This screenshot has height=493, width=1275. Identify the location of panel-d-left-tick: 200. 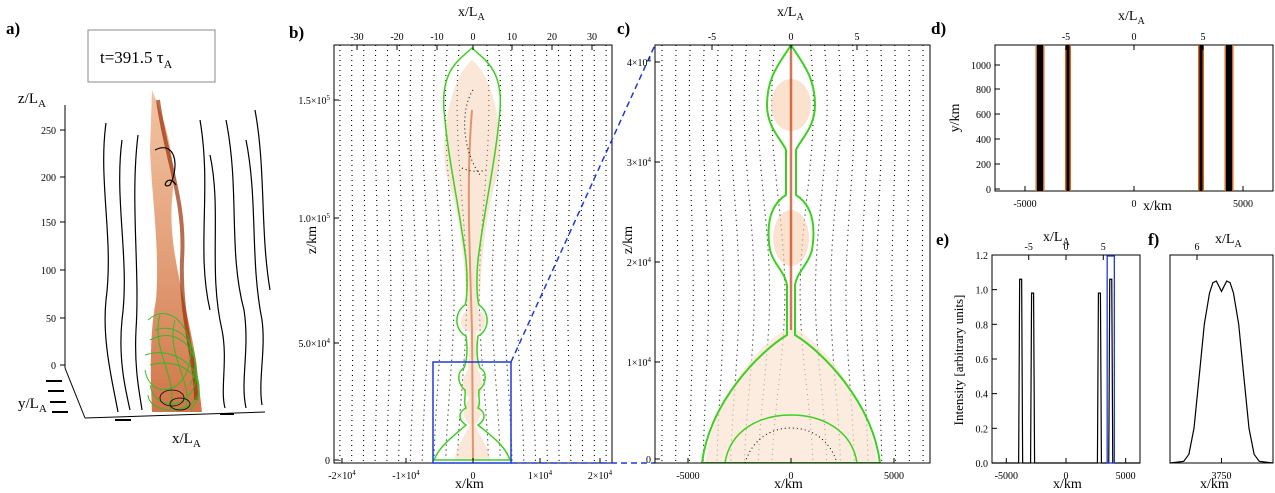
(983, 165).